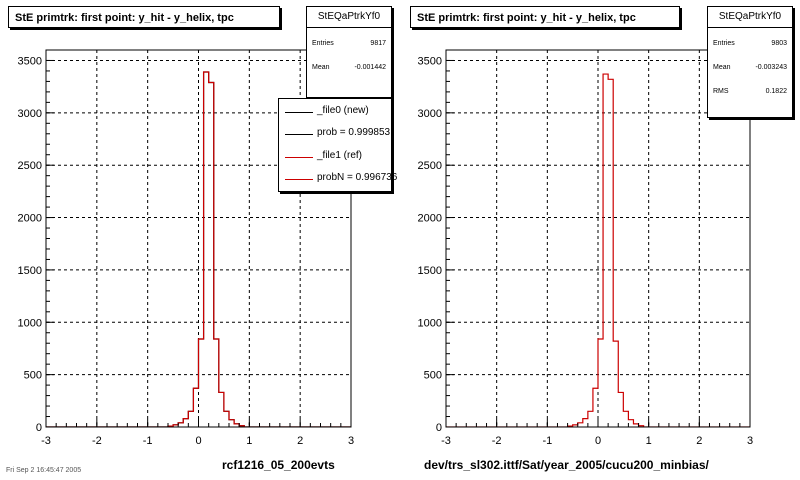 This screenshot has height=480, width=800. What do you see at coordinates (349, 68) in the screenshot?
I see `stats-row-mean-left: Mean -0.001442` at bounding box center [349, 68].